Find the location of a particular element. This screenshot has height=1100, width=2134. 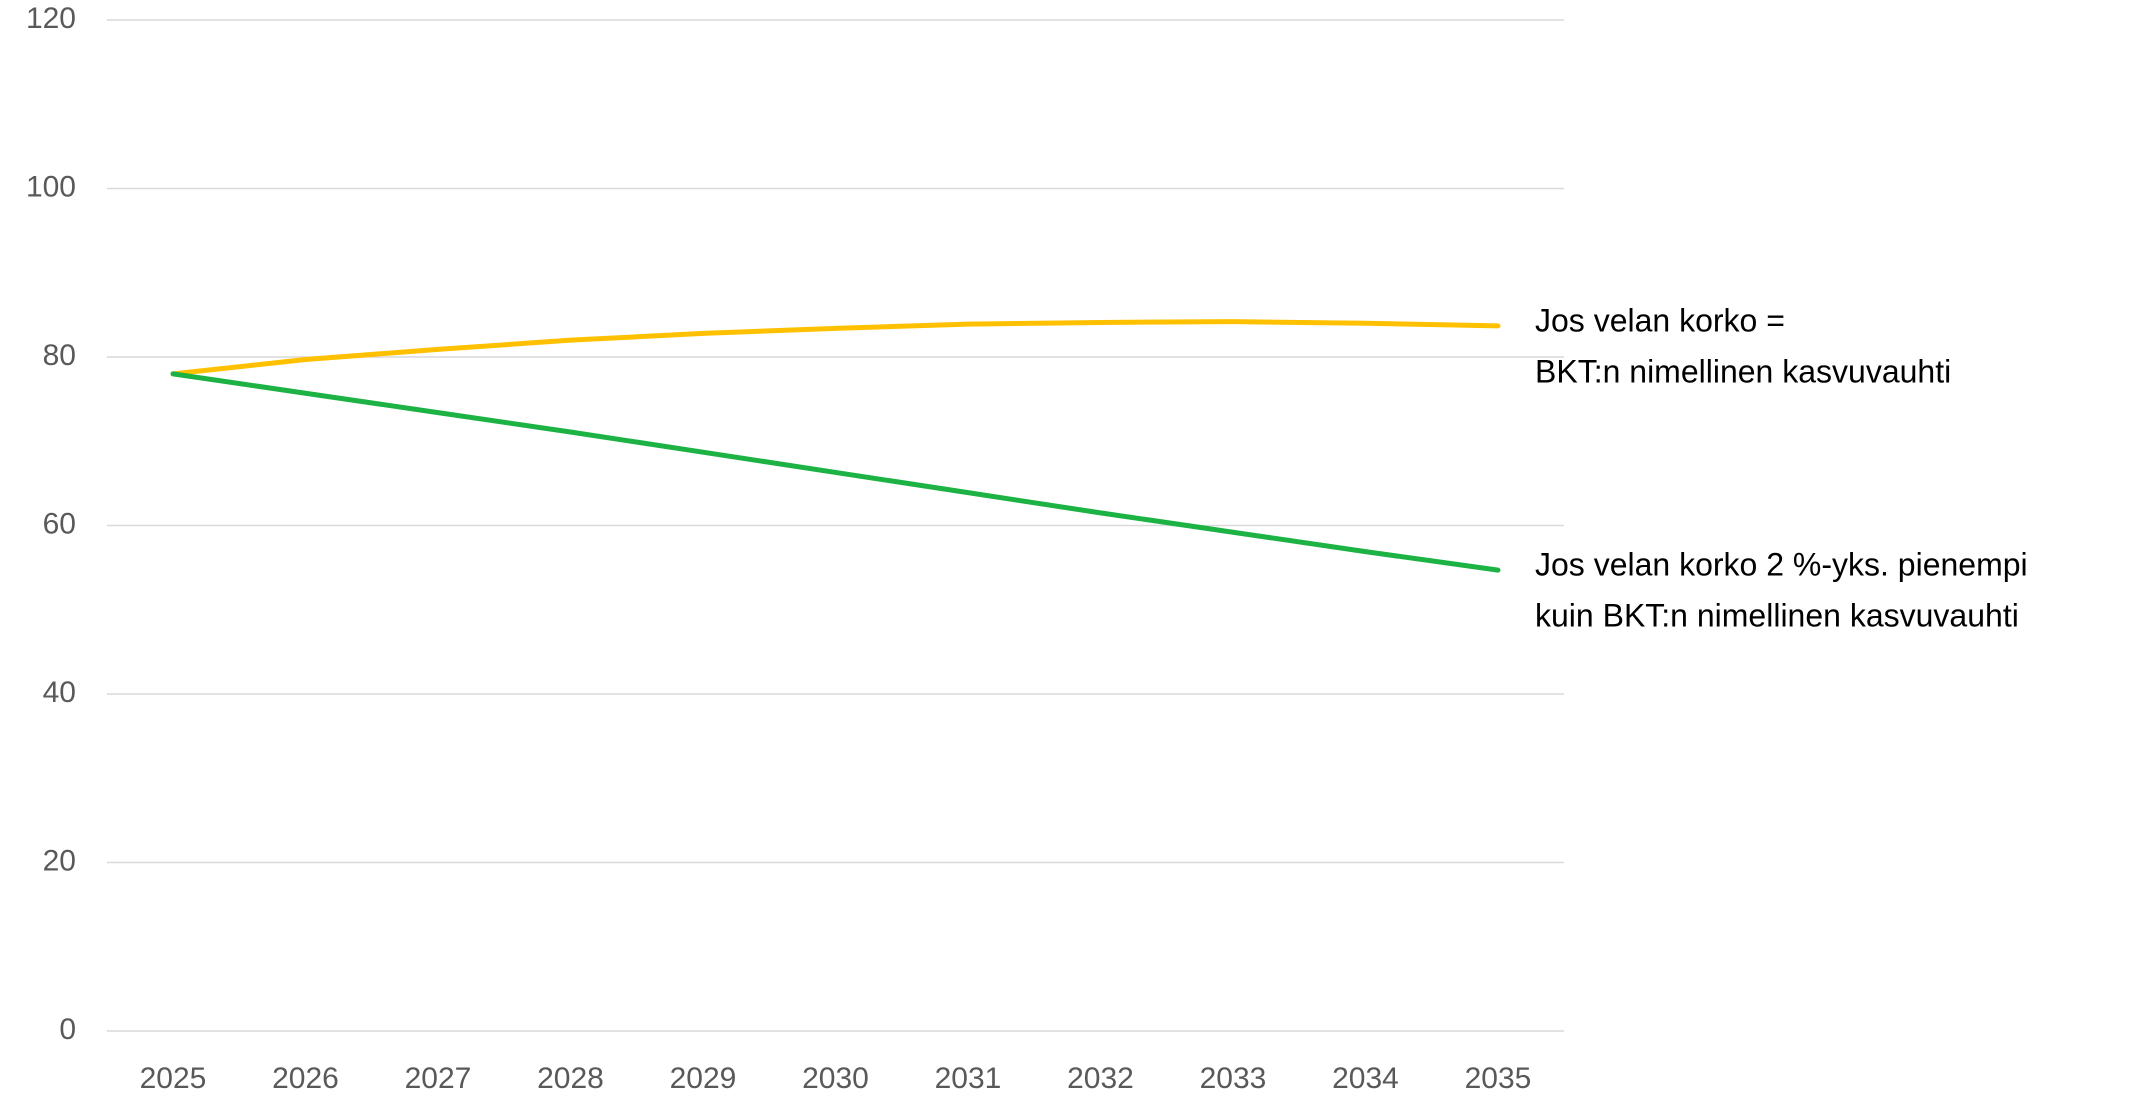

x-tick-label: 2032 is located at coordinates (1100, 1078).